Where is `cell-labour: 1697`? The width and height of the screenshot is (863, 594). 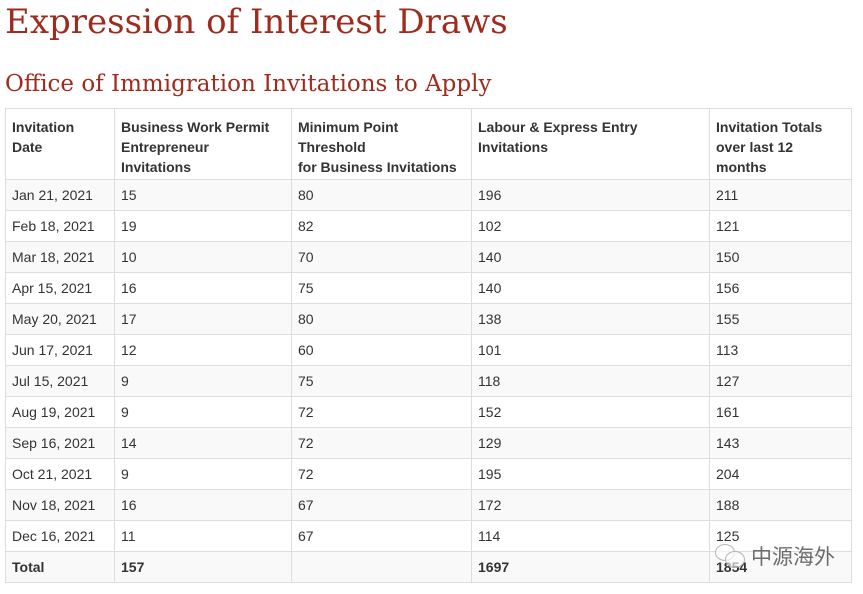
cell-labour: 1697 is located at coordinates (590, 567).